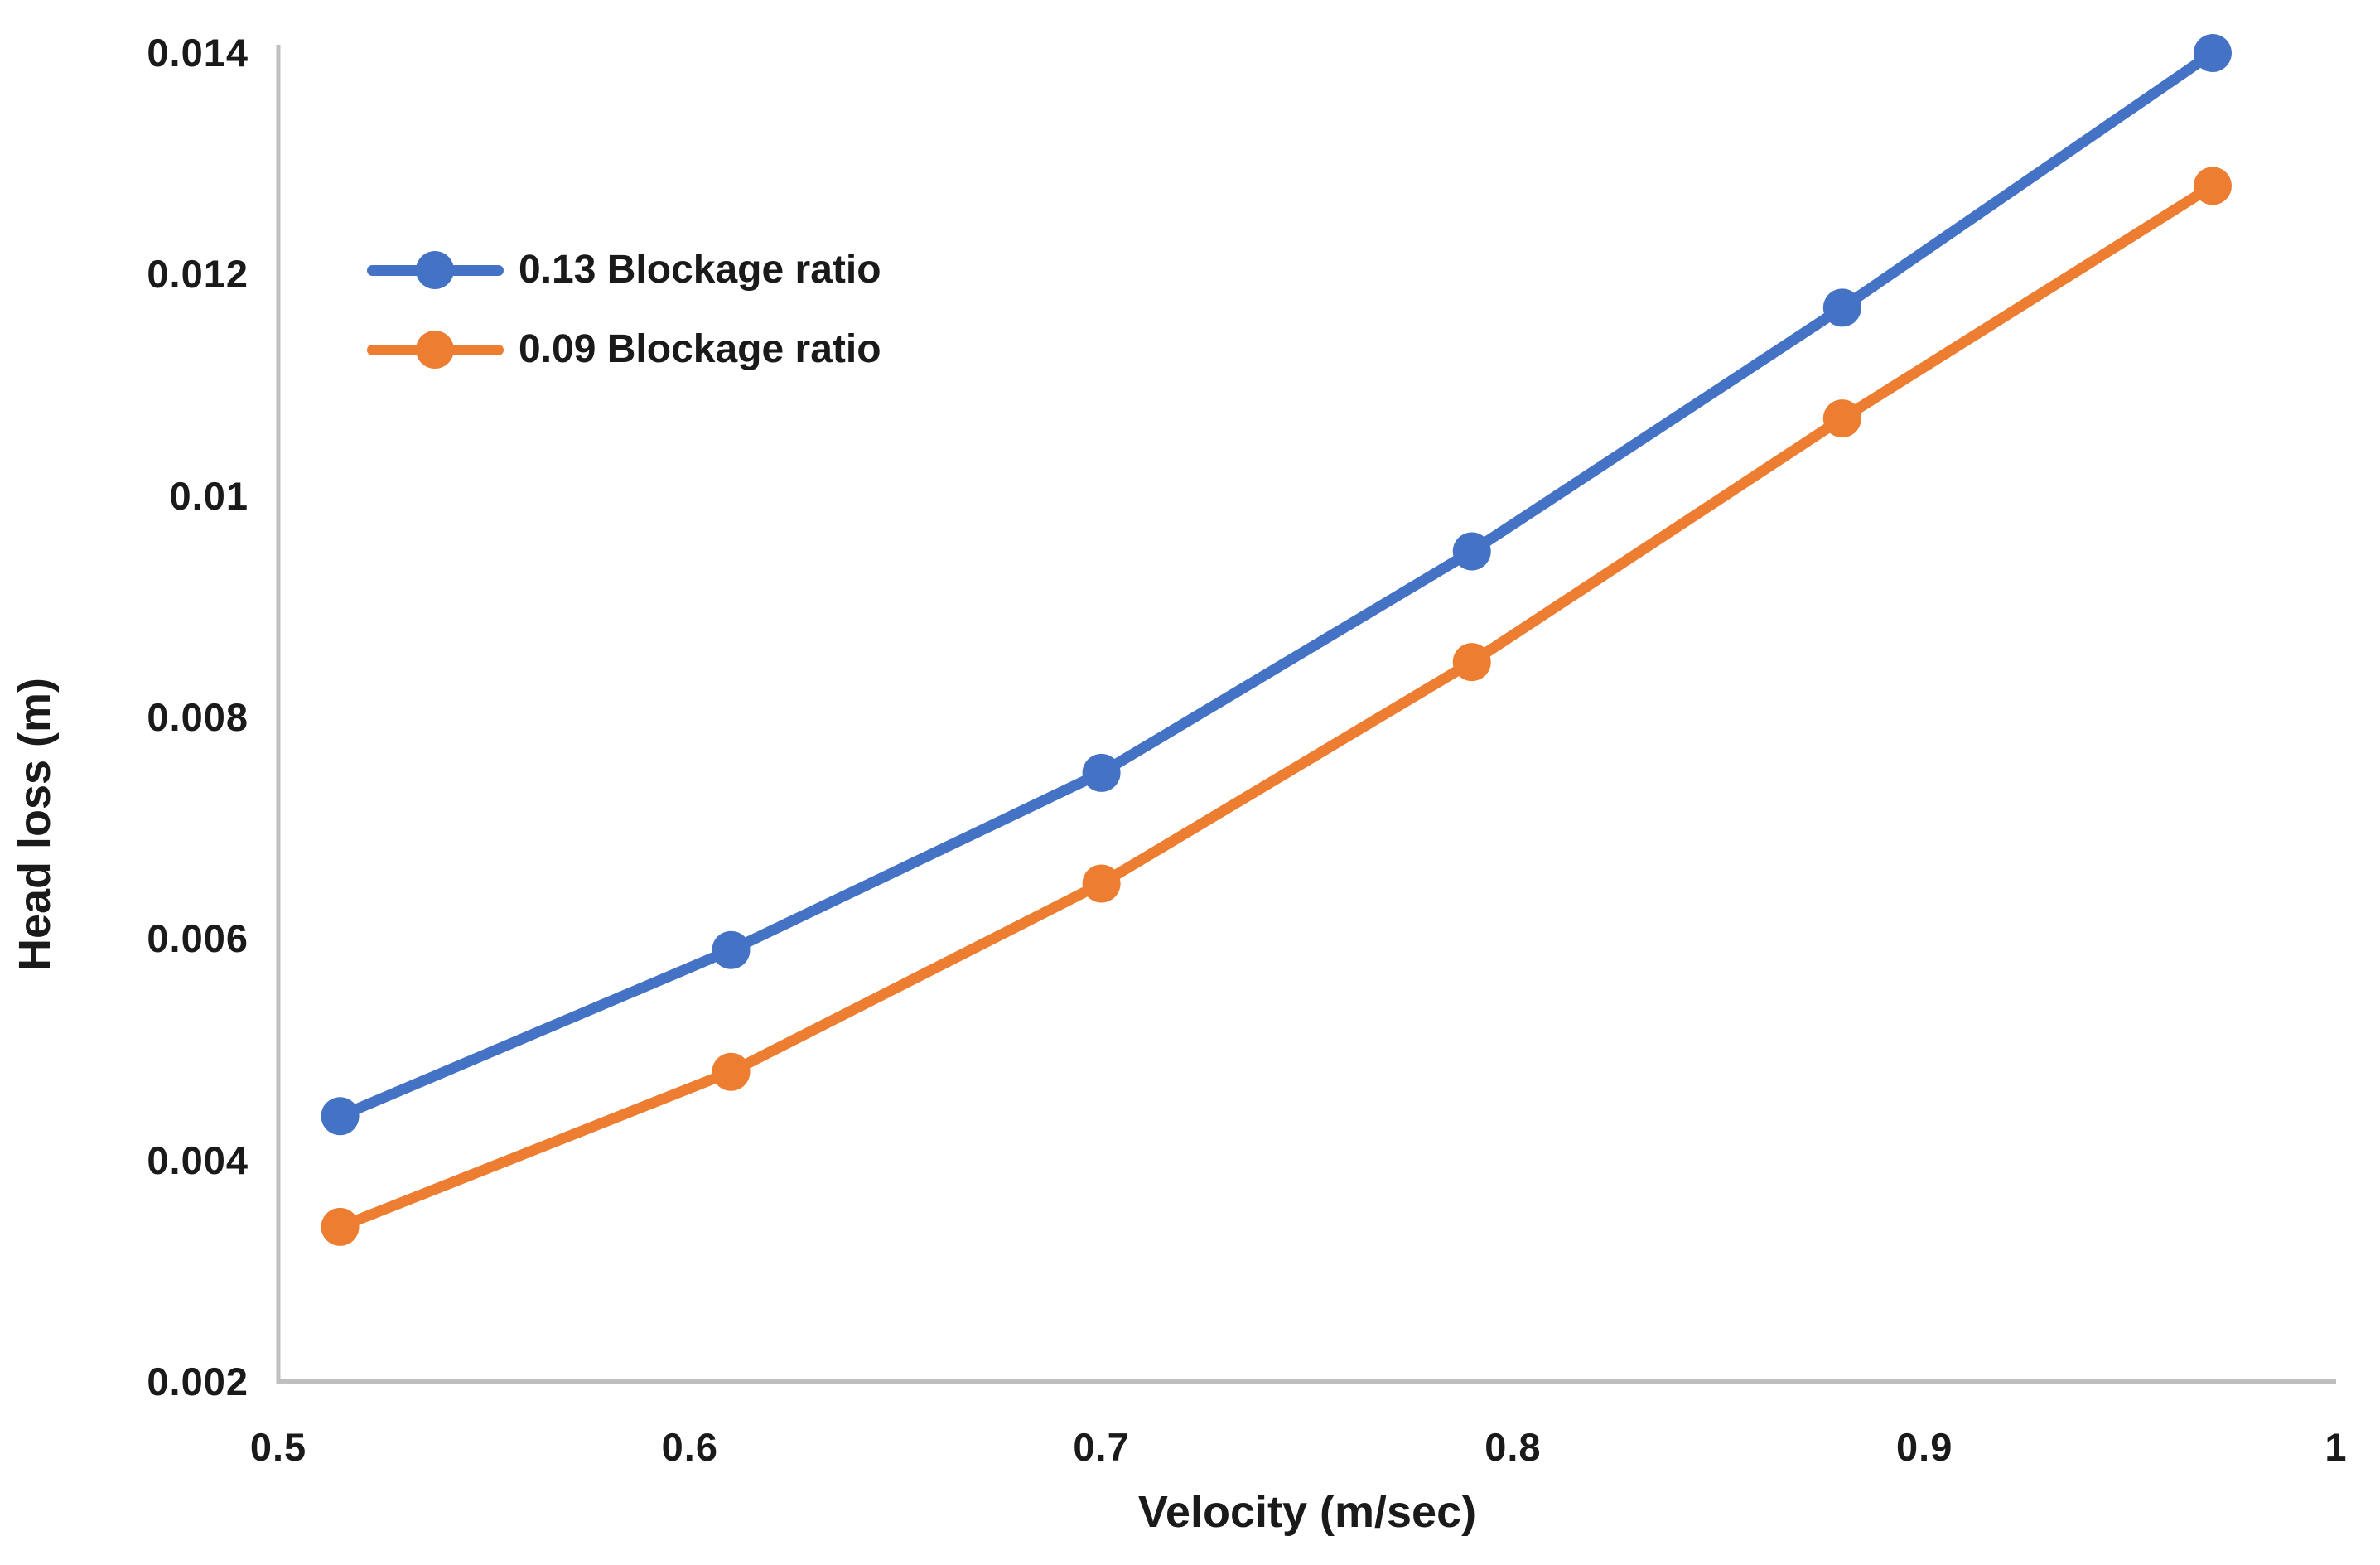  Describe the element at coordinates (1513, 1447) in the screenshot. I see `x-tick-label-08: 0.8` at that location.